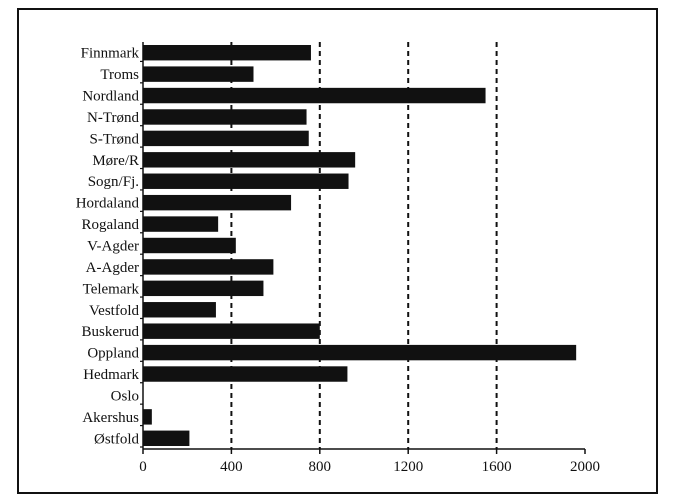  What do you see at coordinates (249, 160) in the screenshot?
I see `bar-møre-r` at bounding box center [249, 160].